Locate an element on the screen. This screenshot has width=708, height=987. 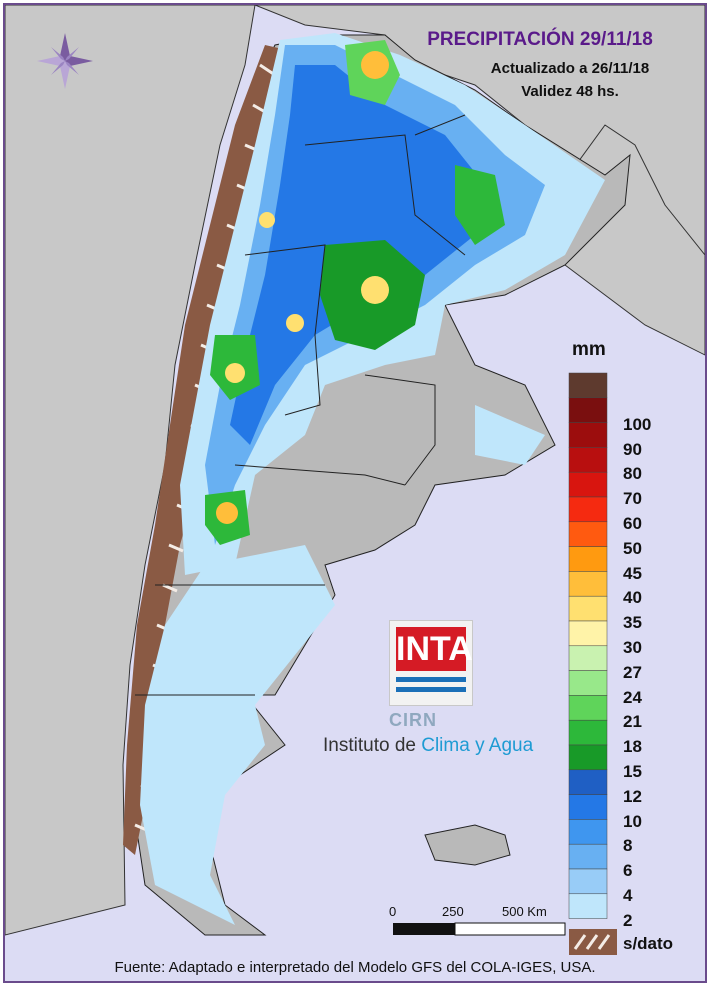
legend-label: 15 is located at coordinates (632, 771).